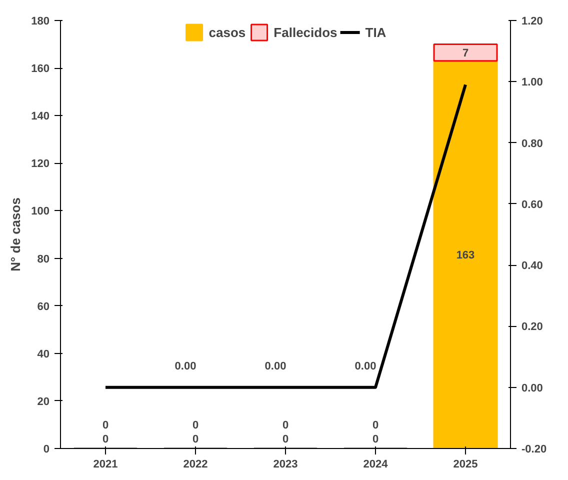 This screenshot has width=568, height=480. I want to click on x-tick-label: 2023, so click(285, 464).